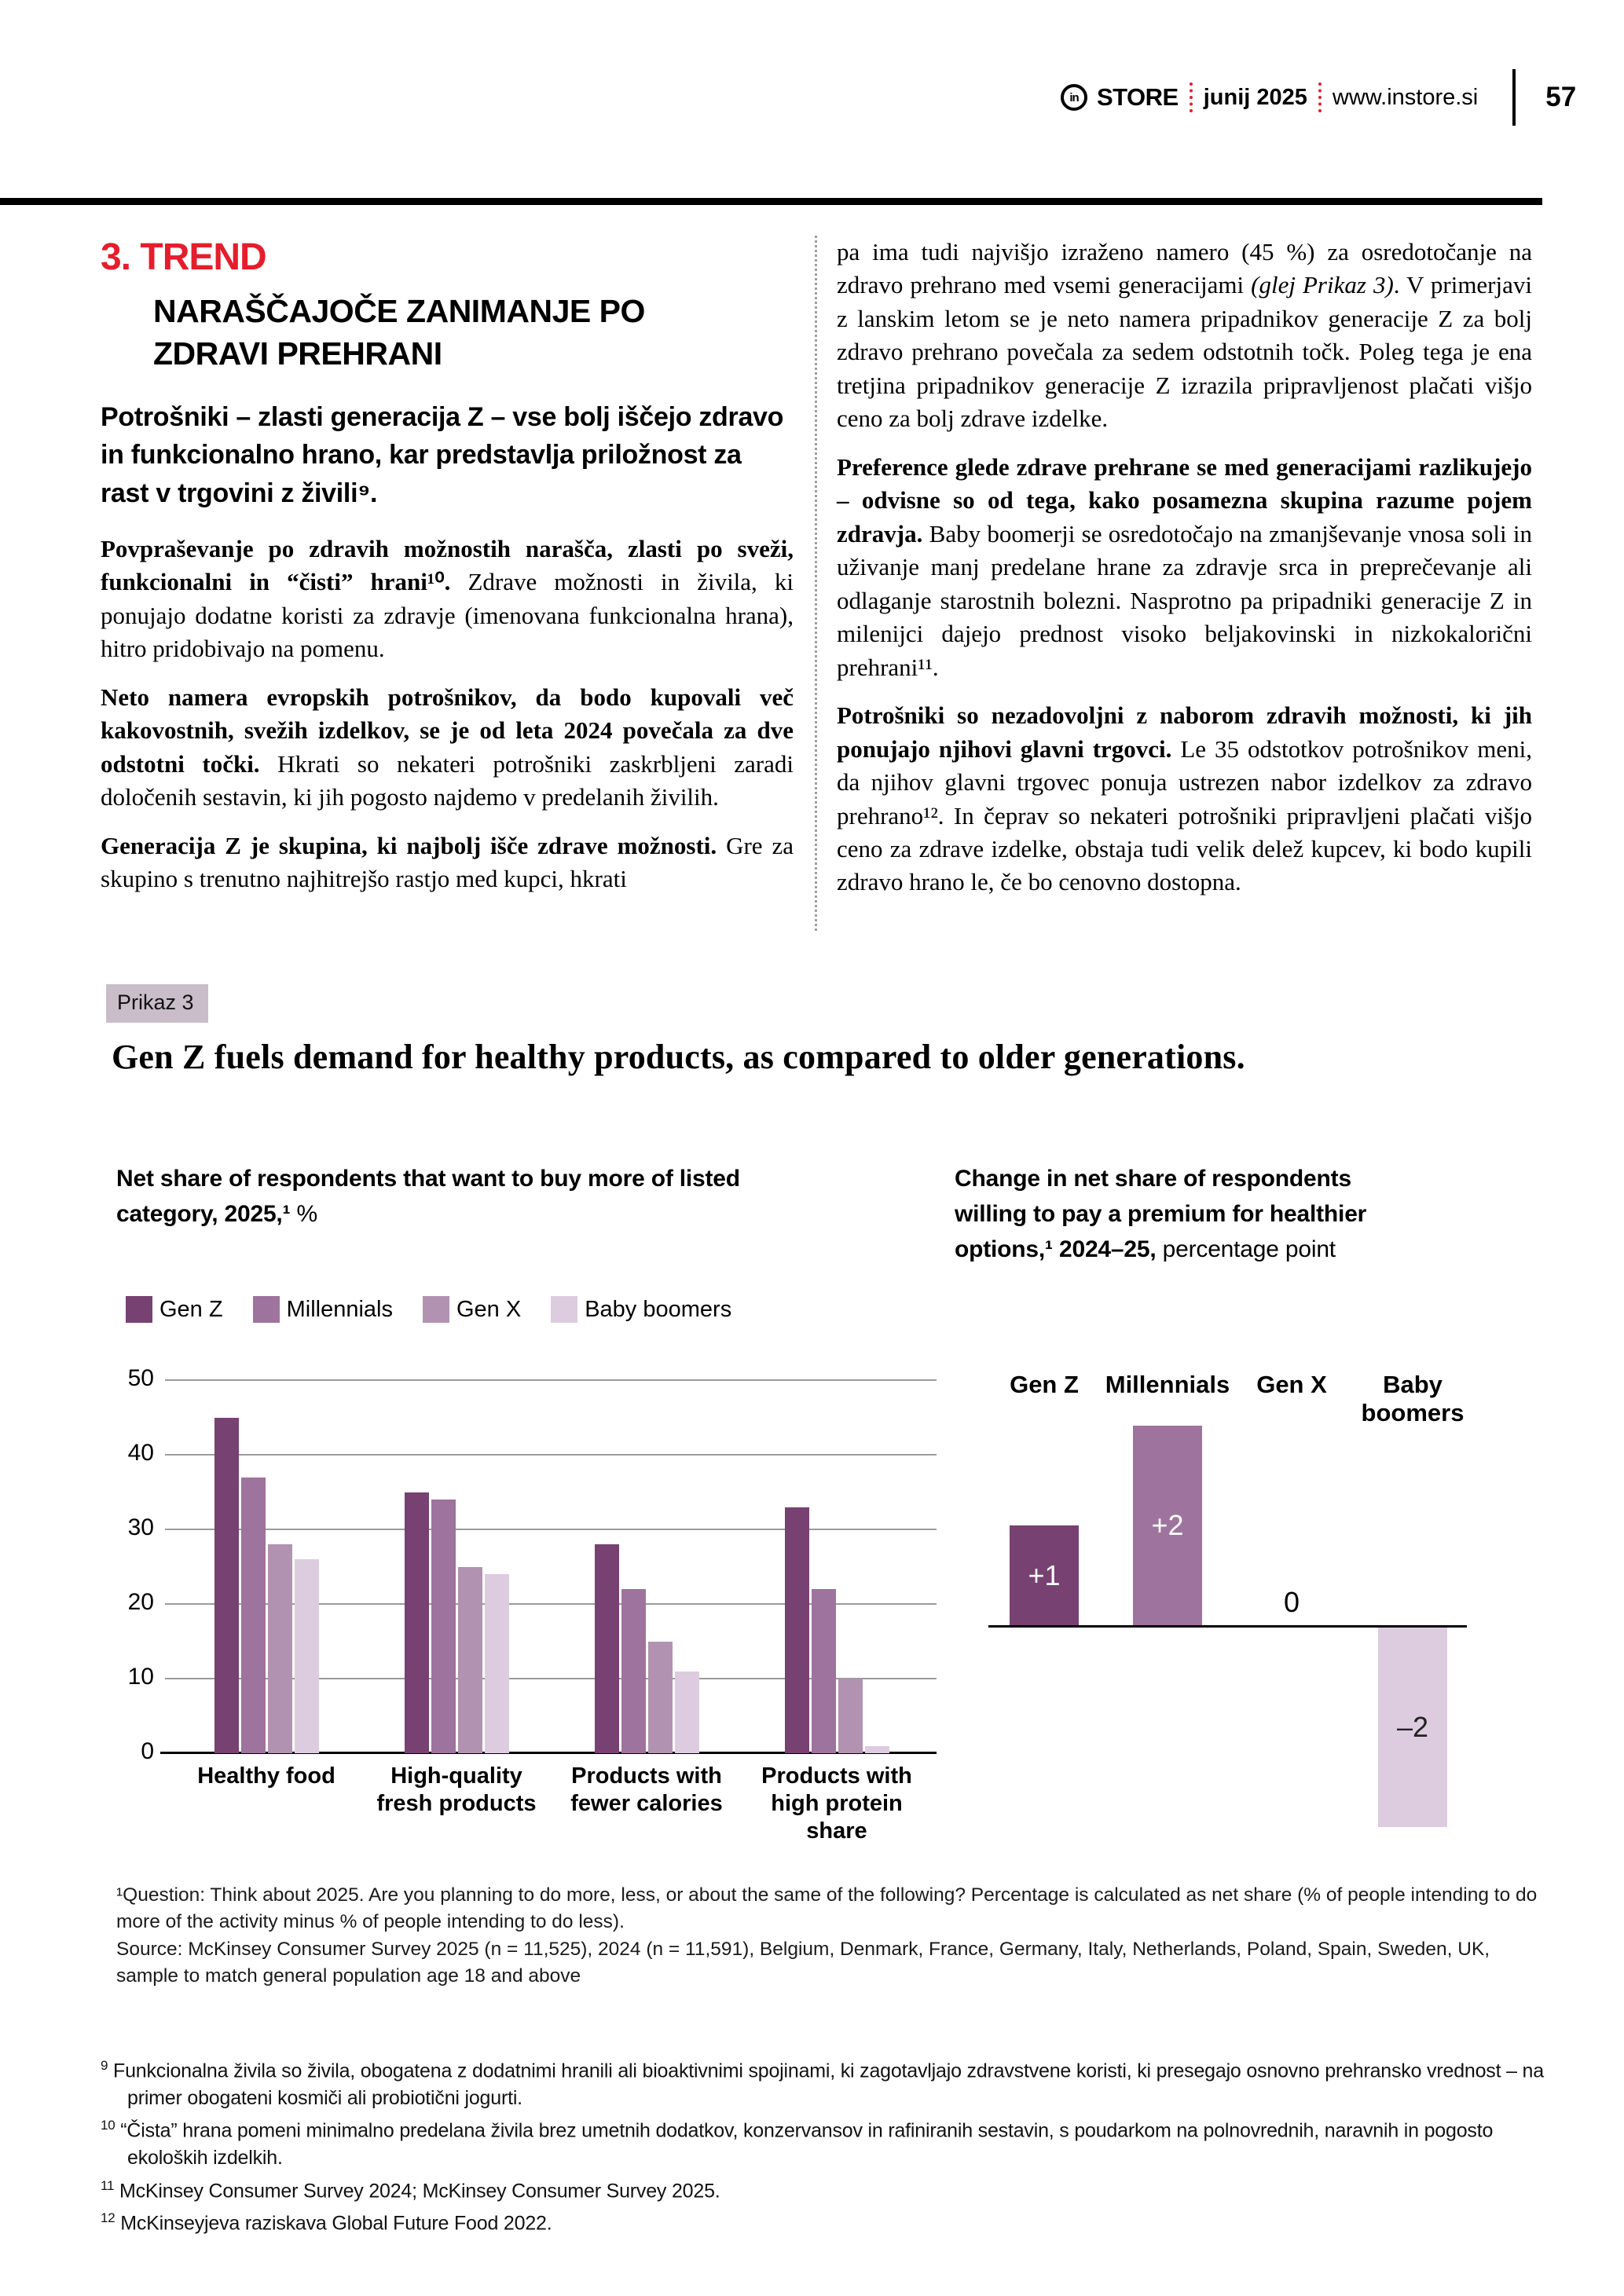  Describe the element at coordinates (1138, 97) in the screenshot. I see `brand-name: STORE` at that location.